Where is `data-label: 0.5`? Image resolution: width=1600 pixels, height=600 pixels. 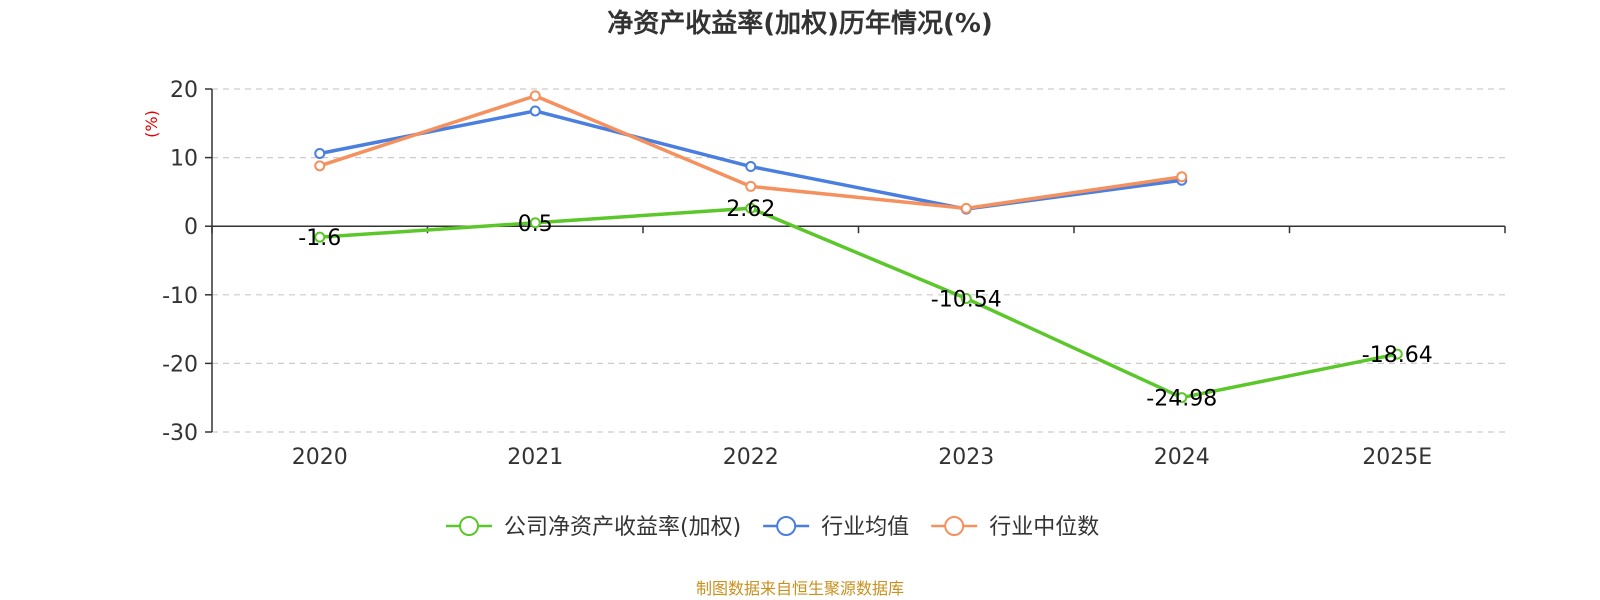 data-label: 0.5 is located at coordinates (535, 224).